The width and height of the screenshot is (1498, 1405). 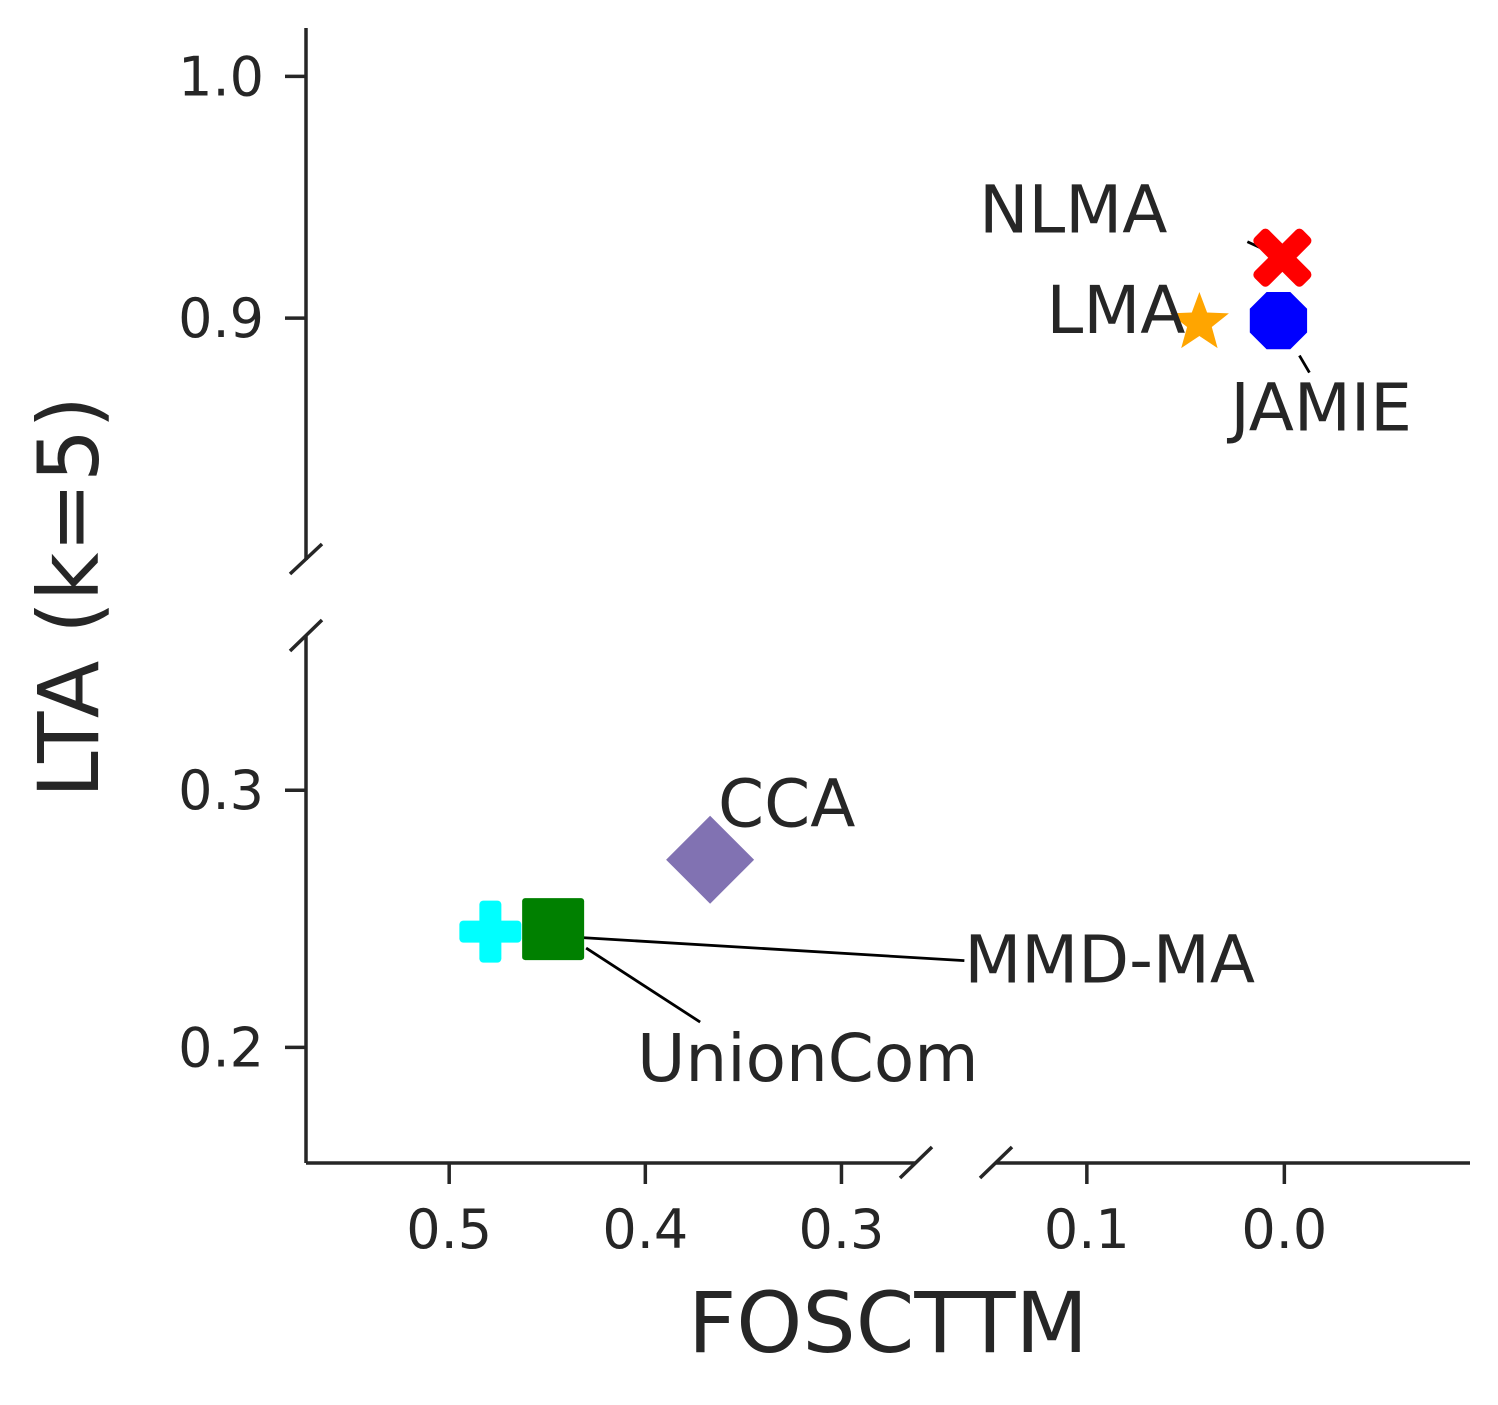 What do you see at coordinates (221, 790) in the screenshot?
I see `y-tick-label: 0.3` at bounding box center [221, 790].